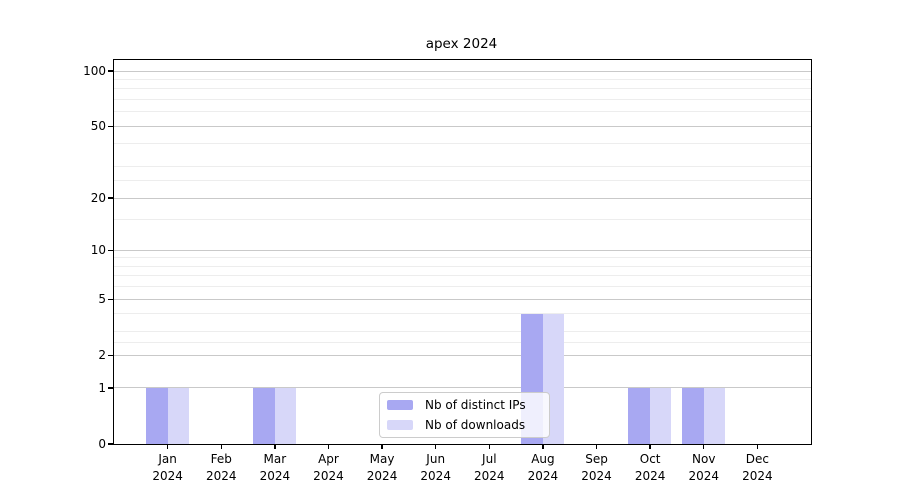  What do you see at coordinates (98, 250) in the screenshot?
I see `y-axis-tick-label: 10` at bounding box center [98, 250].